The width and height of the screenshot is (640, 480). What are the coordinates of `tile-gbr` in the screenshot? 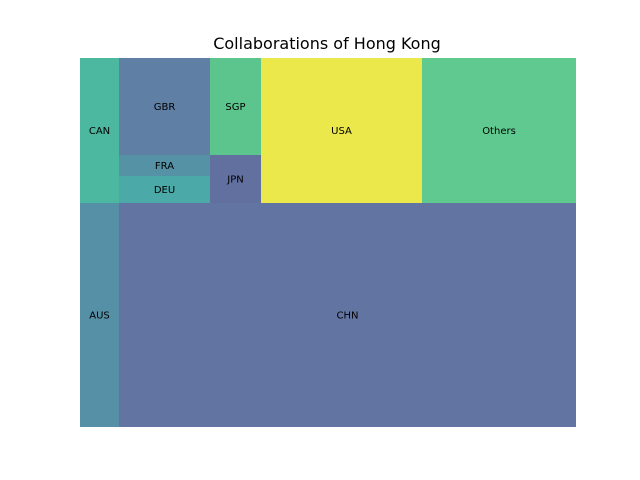 It's located at (164, 106).